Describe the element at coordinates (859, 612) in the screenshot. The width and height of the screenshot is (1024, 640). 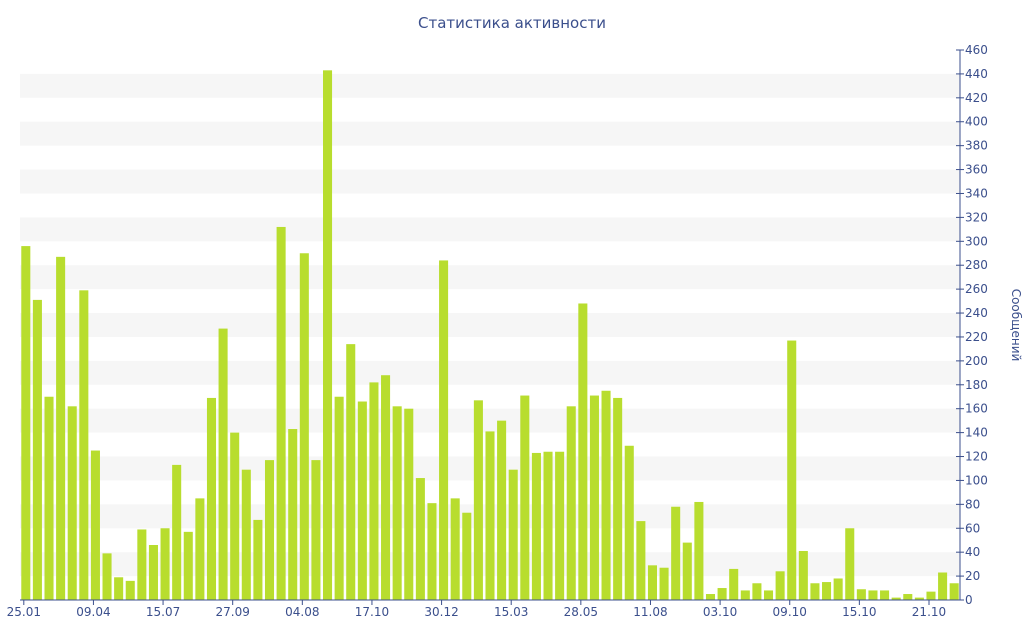
I see `x-tick-label: 15.10` at that location.